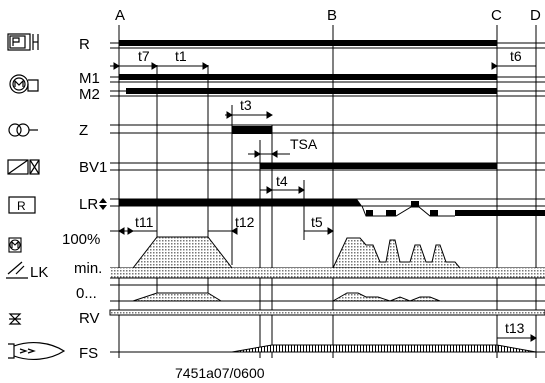 The width and height of the screenshot is (545, 383). Describe the element at coordinates (103, 204) in the screenshot. I see `lr-updown-icon` at that location.